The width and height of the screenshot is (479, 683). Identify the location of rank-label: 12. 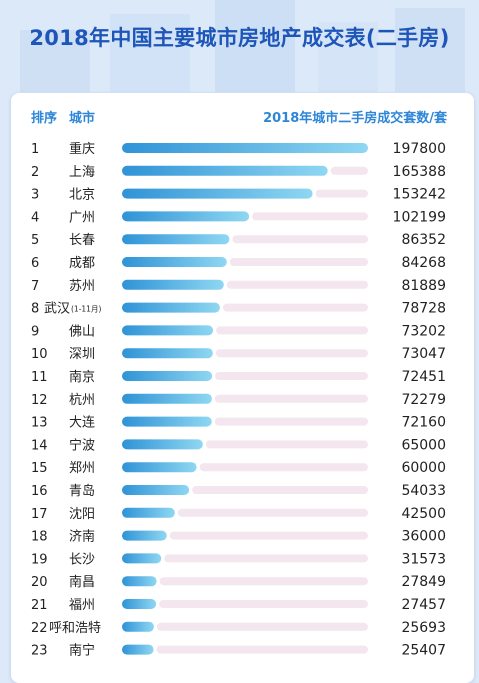
(39, 400).